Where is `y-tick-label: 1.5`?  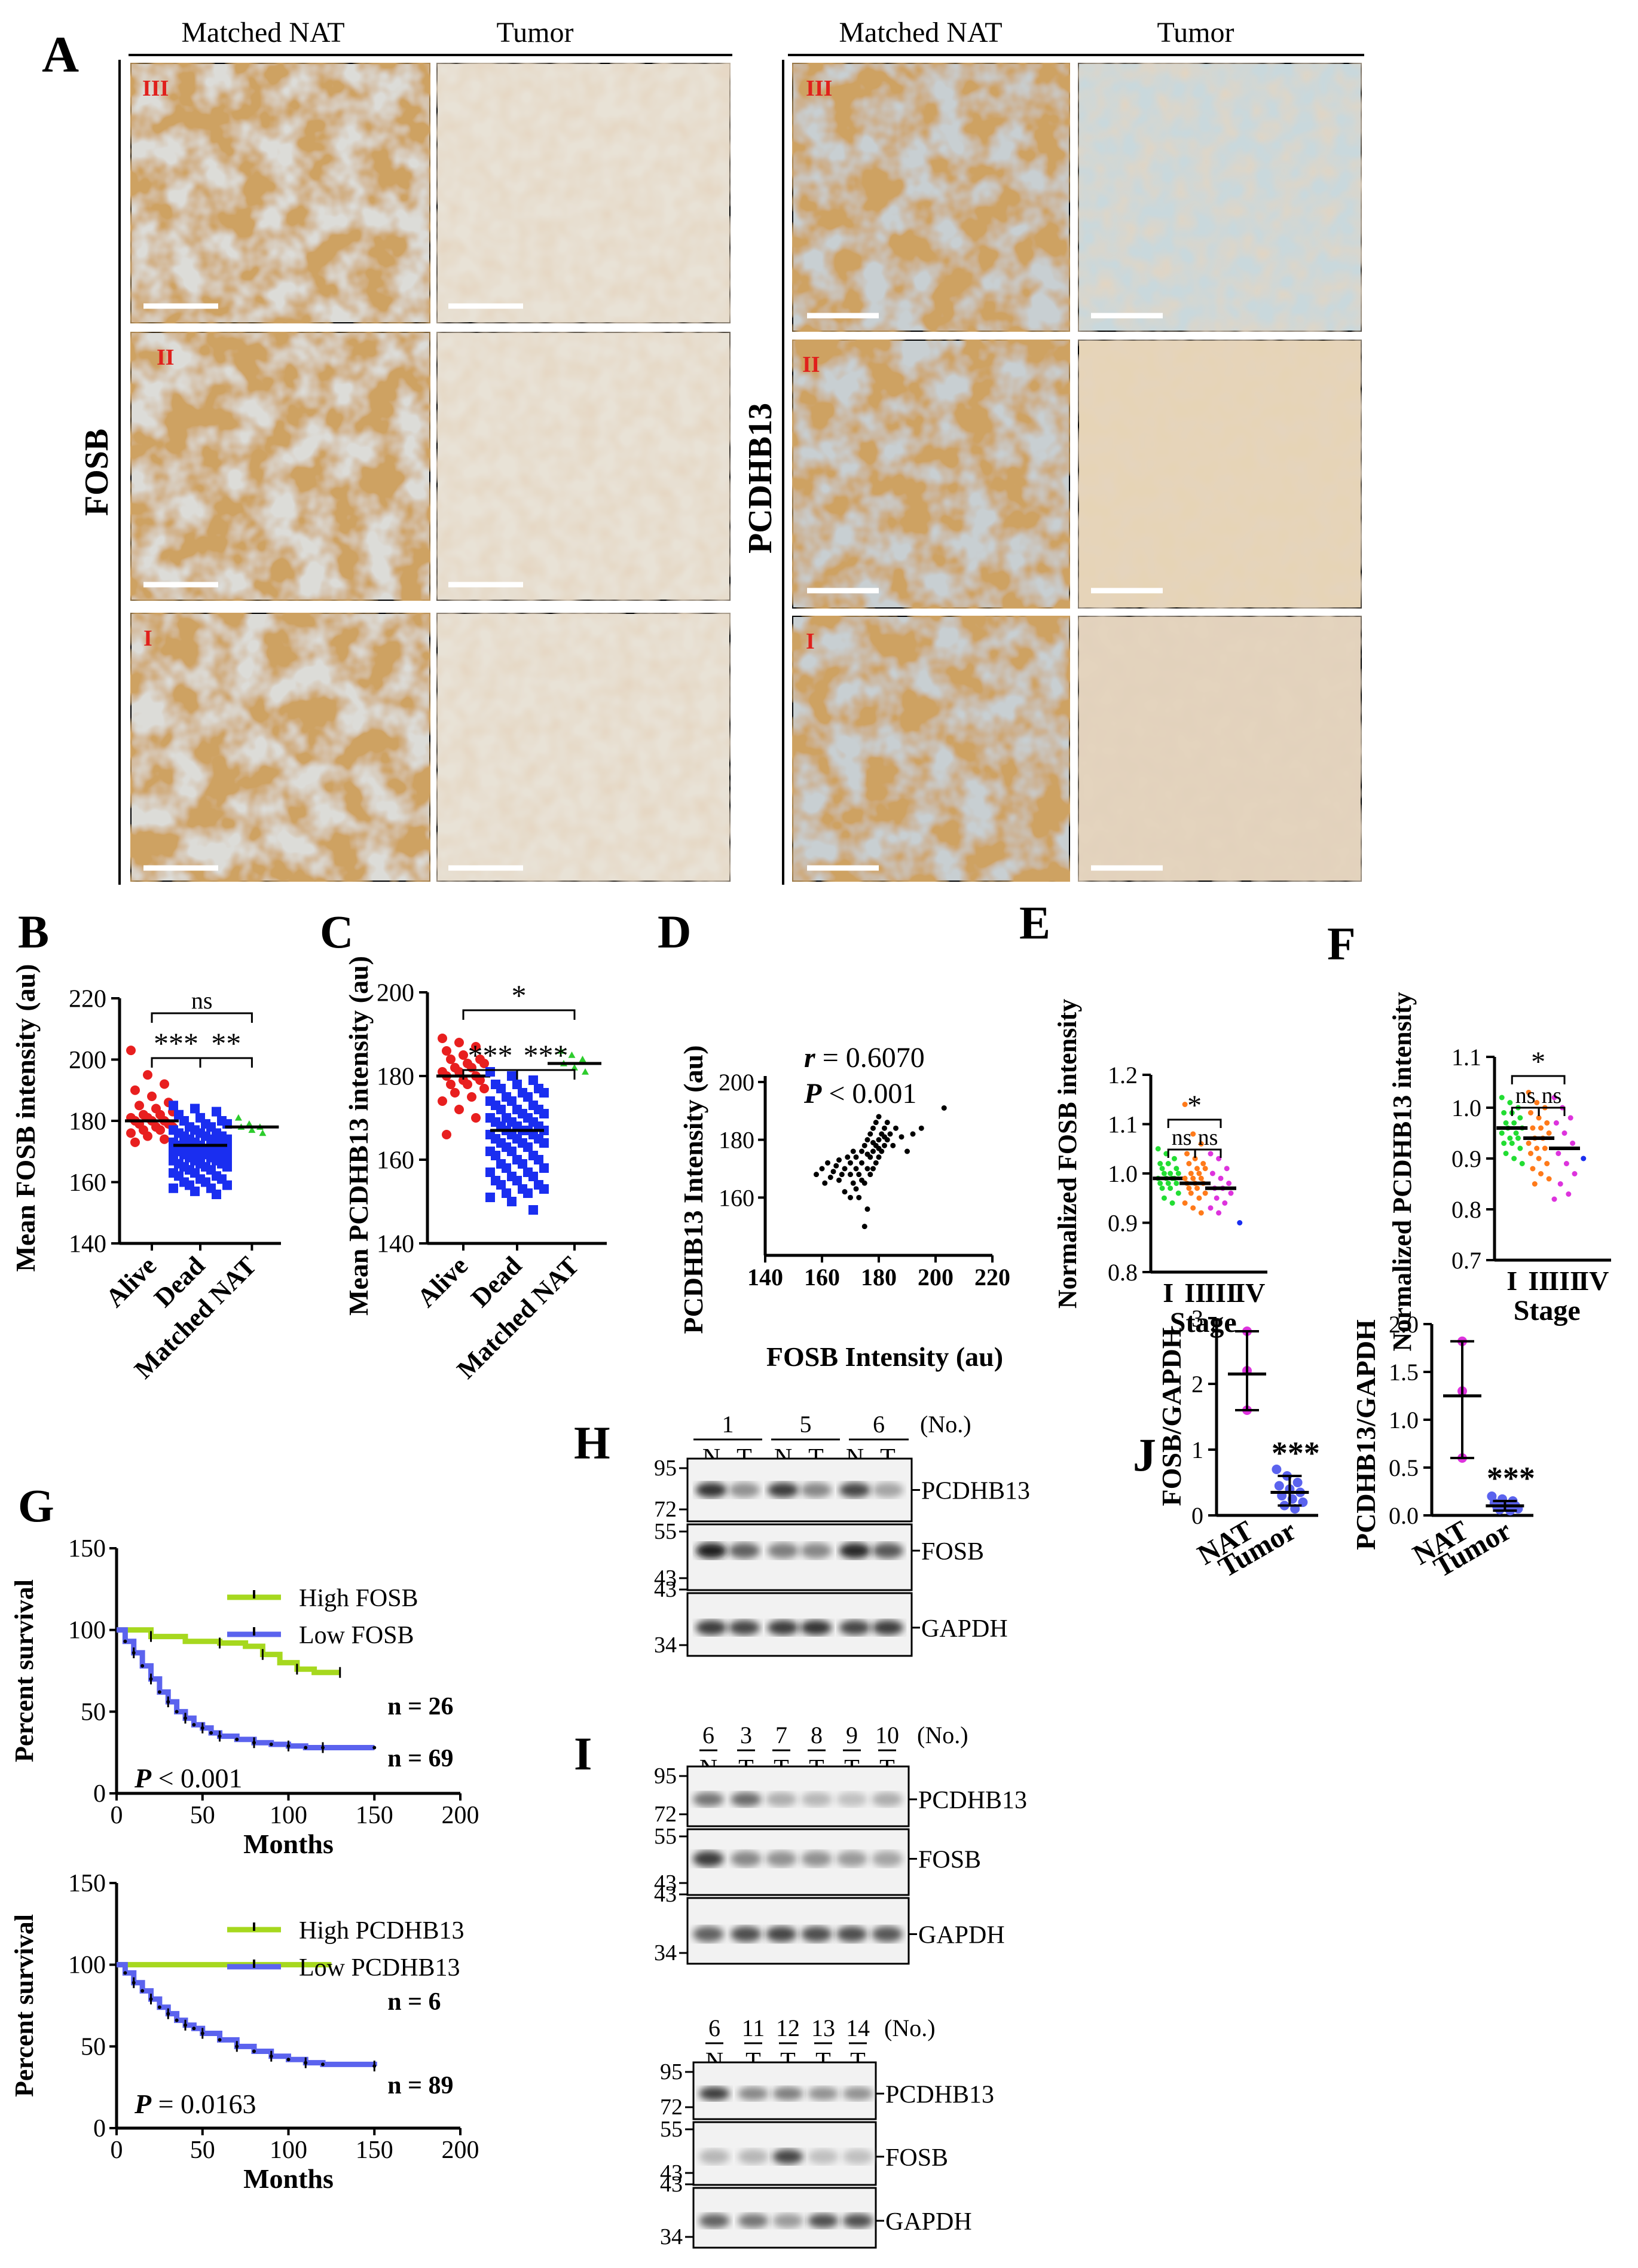
y-tick-label: 1.5 is located at coordinates (1404, 1372).